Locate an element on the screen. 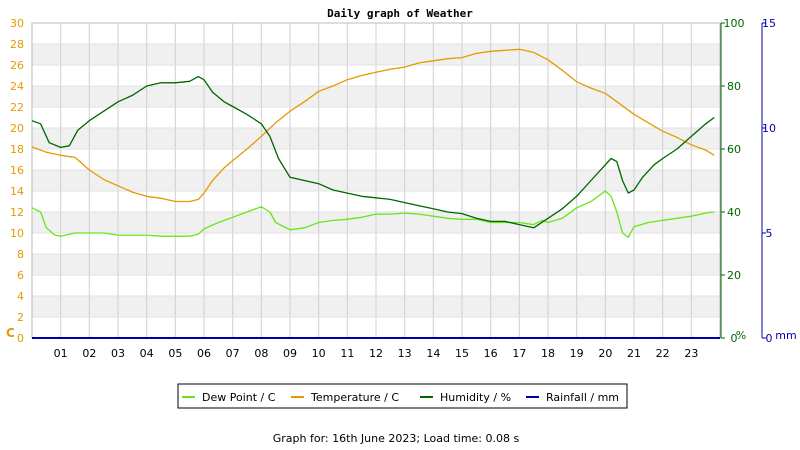 The image size is (800, 450). x-axis-tick-label: 02 is located at coordinates (89, 353).